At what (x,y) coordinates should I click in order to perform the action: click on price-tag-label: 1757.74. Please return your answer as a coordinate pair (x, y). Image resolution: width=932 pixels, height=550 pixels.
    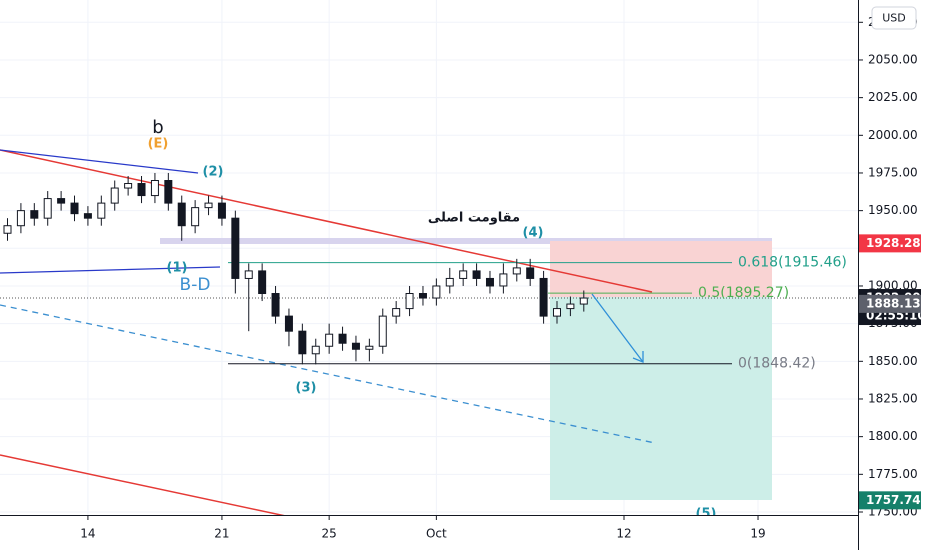
    Looking at the image, I should click on (893, 500).